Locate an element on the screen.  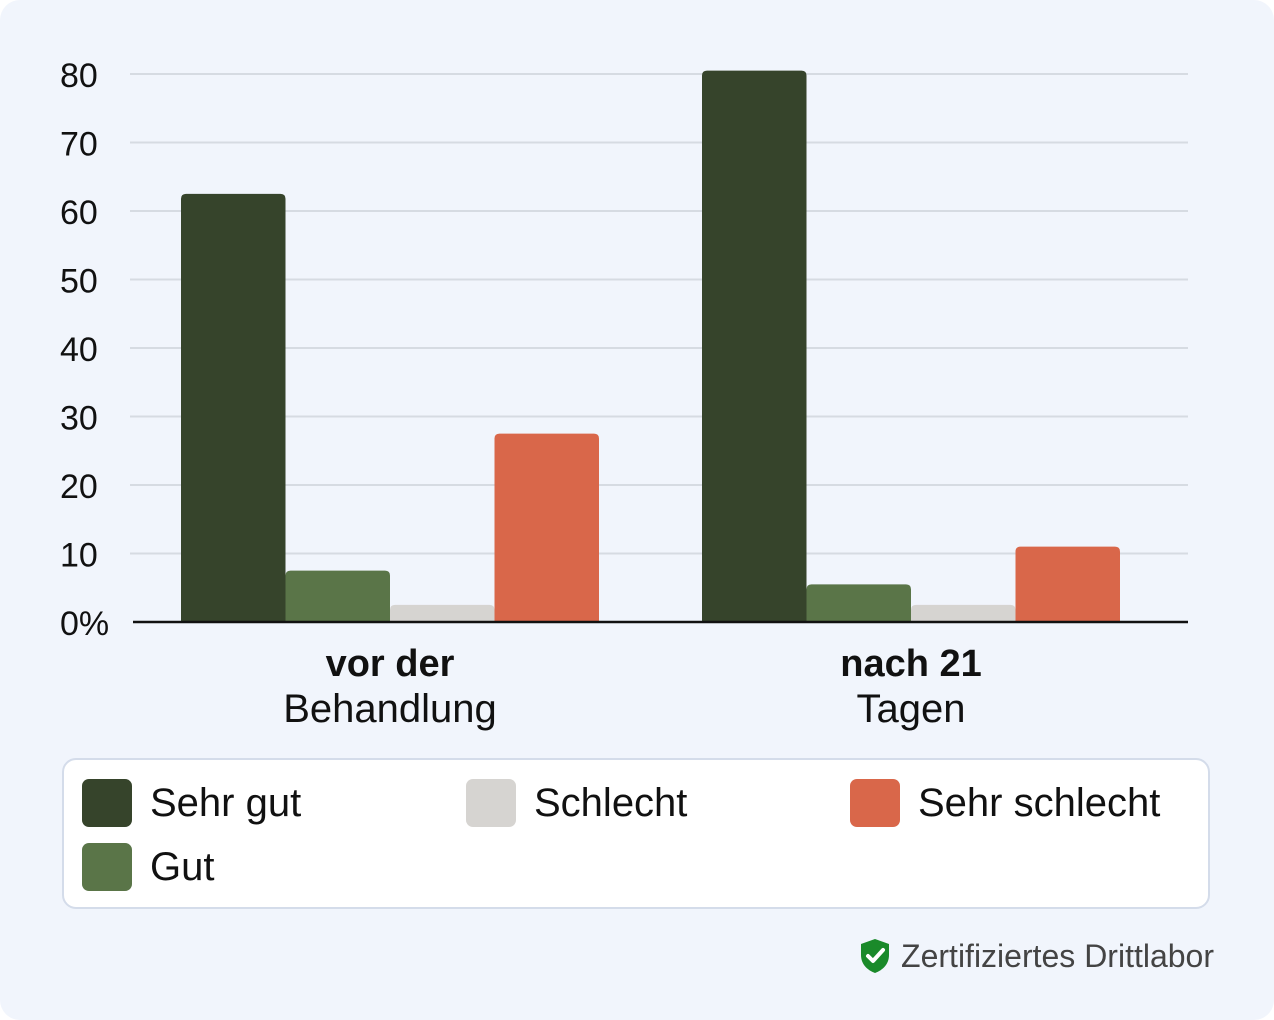
y-tick-label: 40 is located at coordinates (79, 350).